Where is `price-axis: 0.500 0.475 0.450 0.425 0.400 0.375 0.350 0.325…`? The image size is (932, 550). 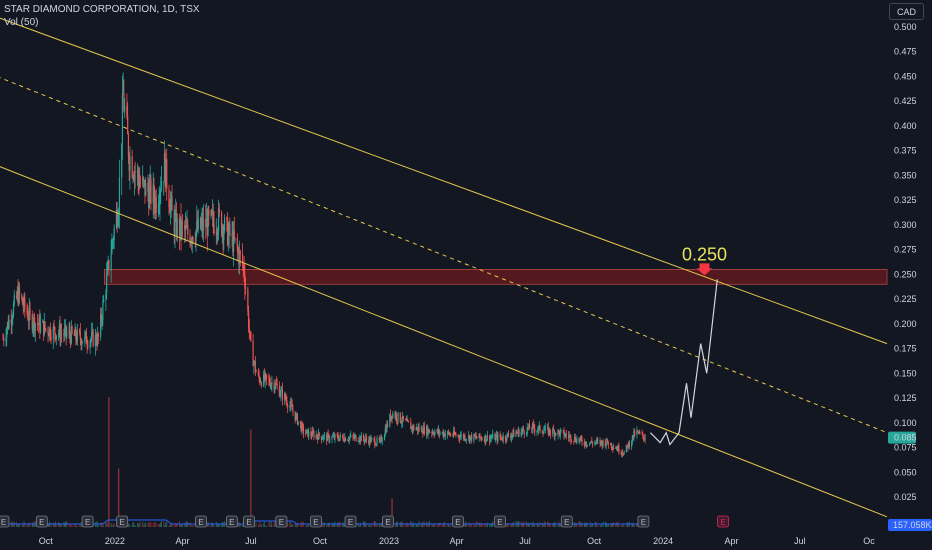
price-axis: 0.500 0.475 0.450 0.425 0.400 0.375 0.350 0.325… is located at coordinates (910, 276).